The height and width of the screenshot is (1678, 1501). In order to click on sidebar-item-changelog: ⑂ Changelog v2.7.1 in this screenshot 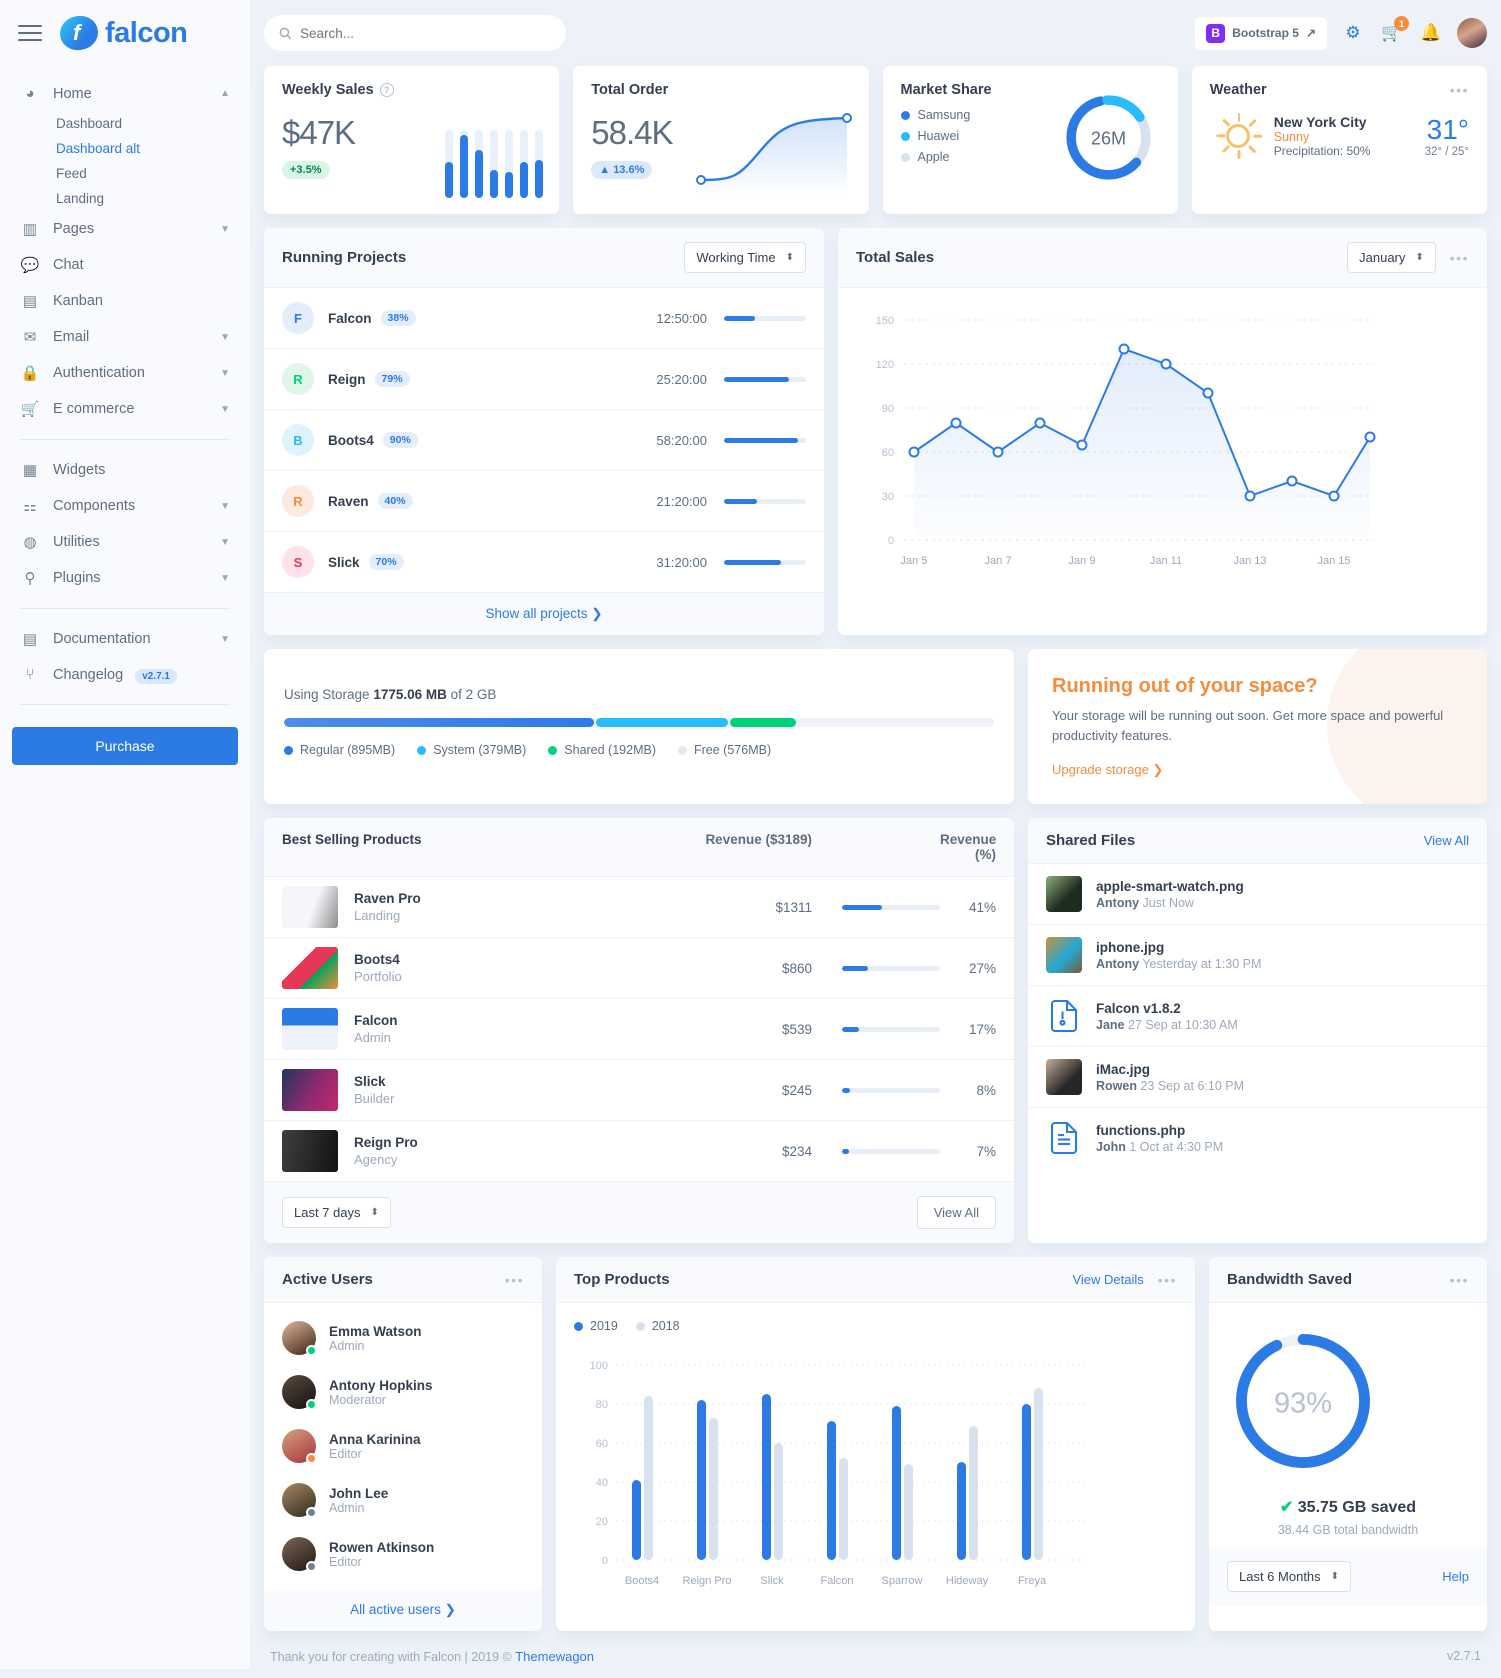, I will do `click(125, 674)`.